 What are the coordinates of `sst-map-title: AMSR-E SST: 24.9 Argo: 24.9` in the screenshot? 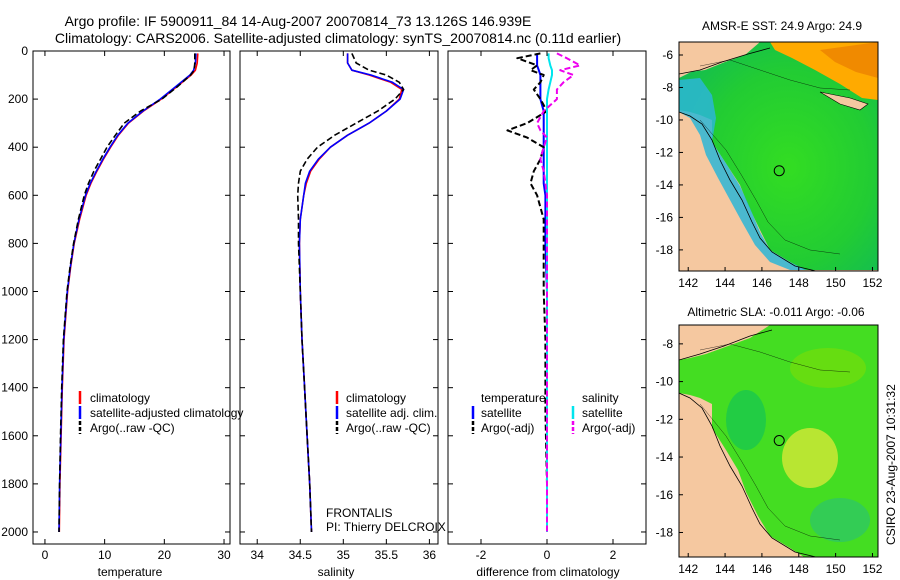 It's located at (782, 26).